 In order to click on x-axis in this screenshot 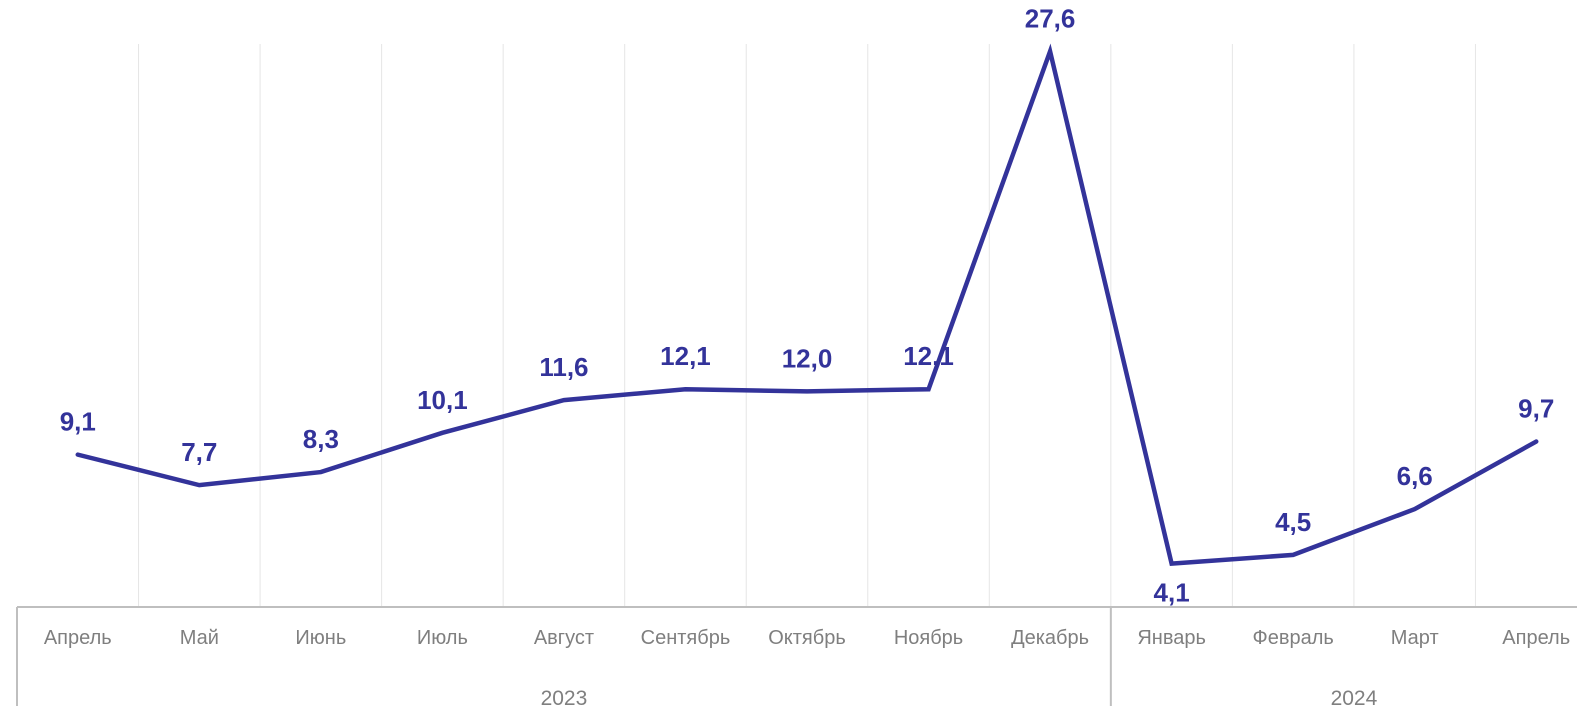, I will do `click(796, 656)`.